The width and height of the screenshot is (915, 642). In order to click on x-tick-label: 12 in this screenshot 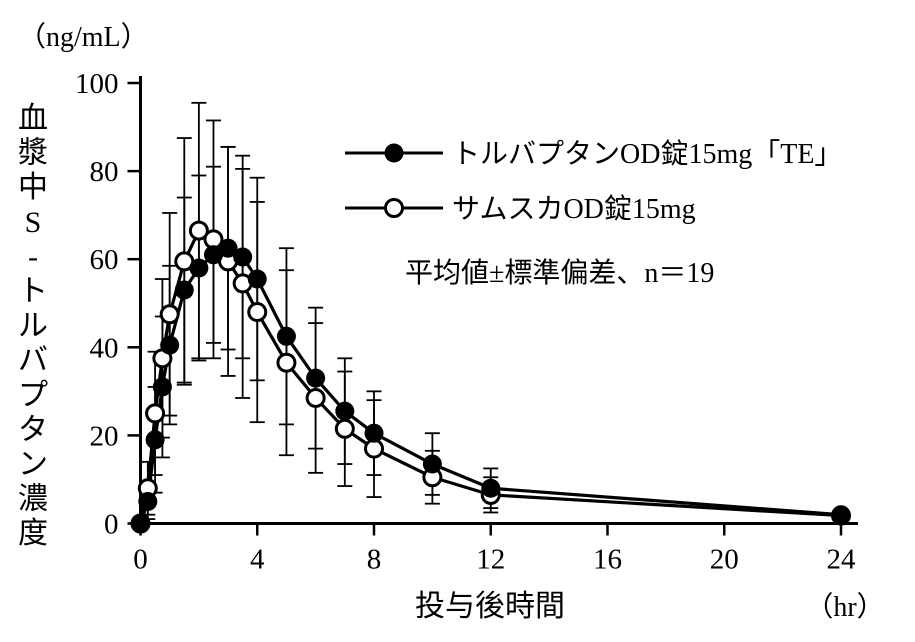, I will do `click(490, 560)`.